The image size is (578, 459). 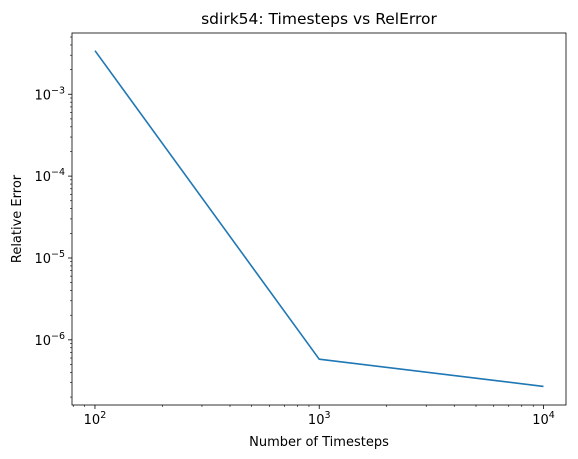 What do you see at coordinates (49, 258) in the screenshot?
I see `y-tick-label: 10⁻⁵` at bounding box center [49, 258].